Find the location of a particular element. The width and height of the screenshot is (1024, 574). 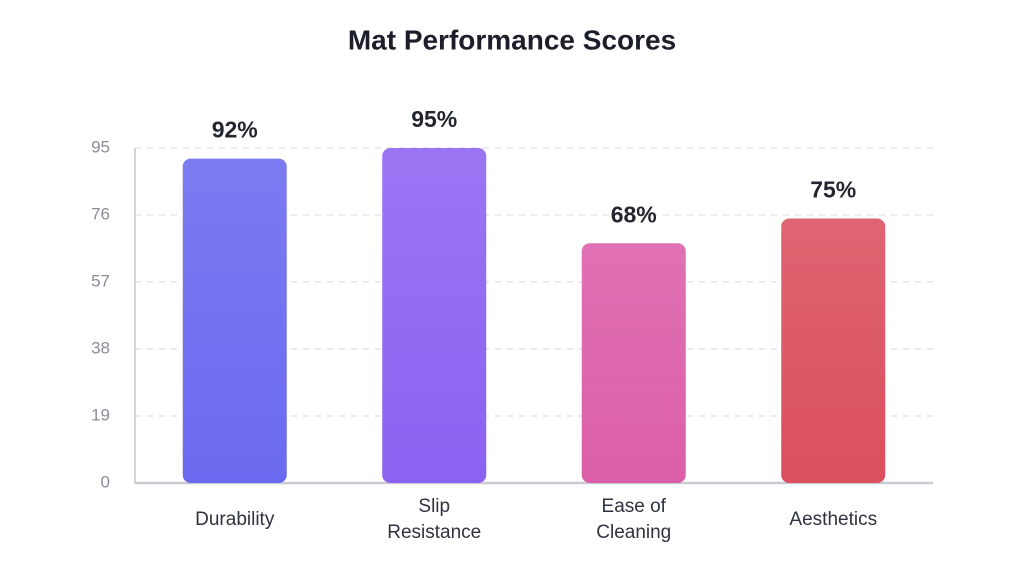

chart-title: Mat Performance Scores is located at coordinates (512, 39).